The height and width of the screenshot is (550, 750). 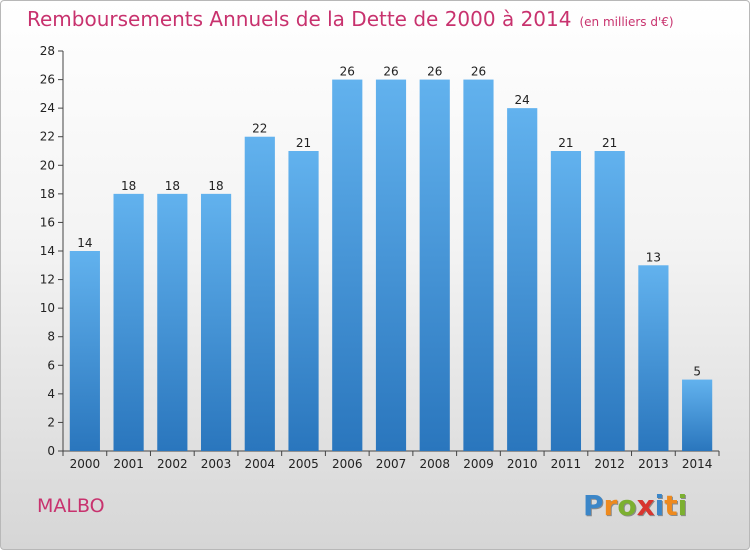 What do you see at coordinates (522, 464) in the screenshot?
I see `x-tick-label: 2010` at bounding box center [522, 464].